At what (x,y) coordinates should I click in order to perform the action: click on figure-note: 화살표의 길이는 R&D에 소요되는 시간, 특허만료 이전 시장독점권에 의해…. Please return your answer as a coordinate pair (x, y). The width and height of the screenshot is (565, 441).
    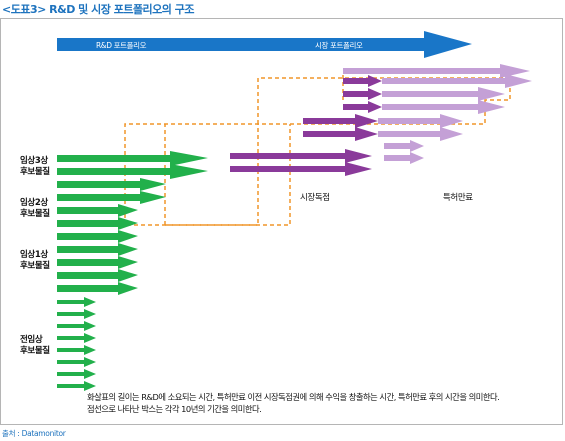
    Looking at the image, I should click on (293, 403).